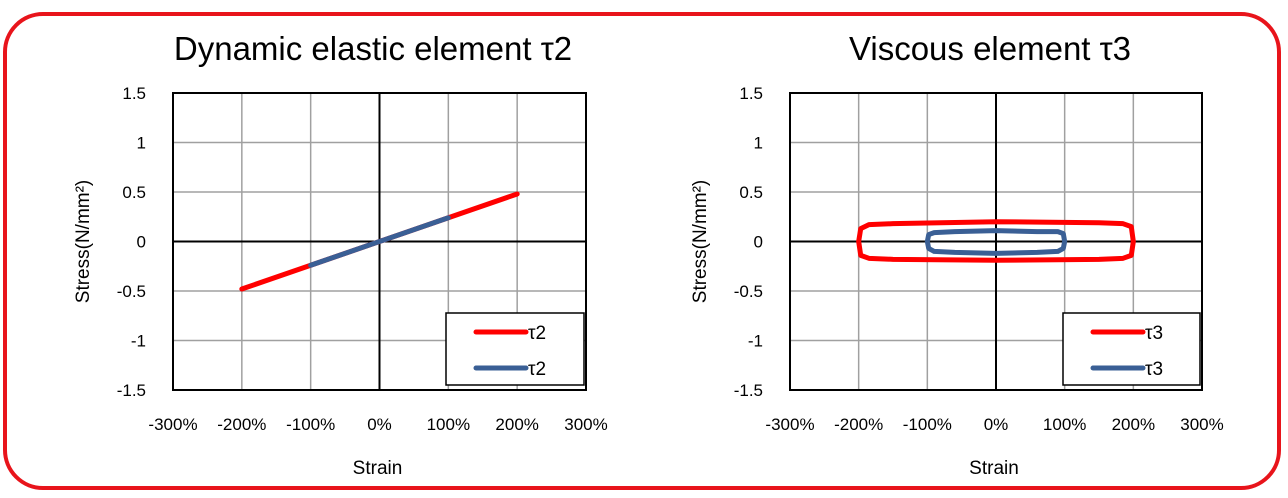  What do you see at coordinates (990, 48) in the screenshot?
I see `chart-title: Viscous element τ3` at bounding box center [990, 48].